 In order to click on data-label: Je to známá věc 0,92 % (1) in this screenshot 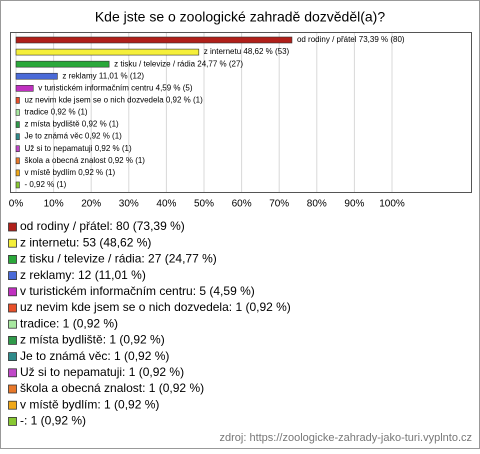, I will do `click(73, 136)`.